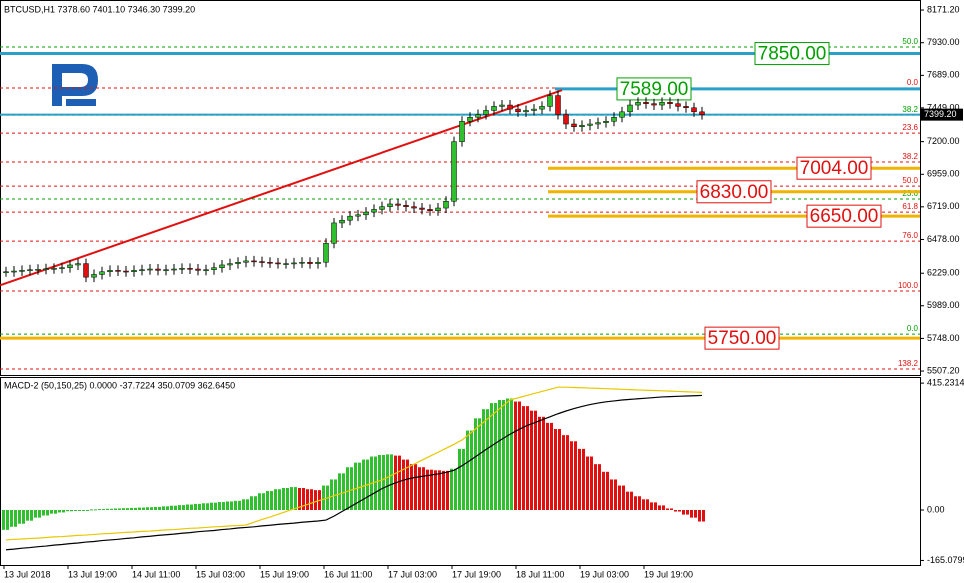 This screenshot has width=964, height=583. Describe the element at coordinates (792, 54) in the screenshot. I see `level-label: 7850.00` at that location.